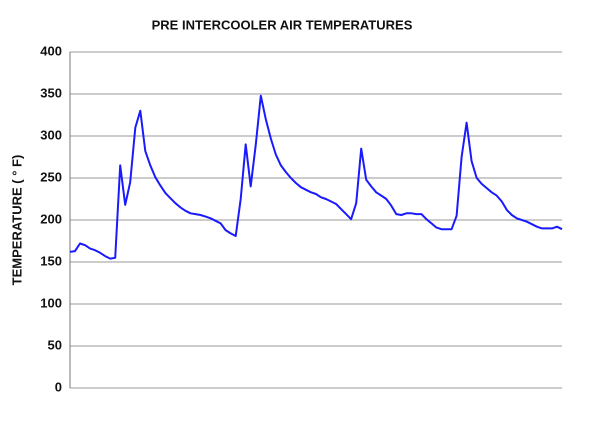  What do you see at coordinates (51, 260) in the screenshot?
I see `y-tick-label: 150` at bounding box center [51, 260].